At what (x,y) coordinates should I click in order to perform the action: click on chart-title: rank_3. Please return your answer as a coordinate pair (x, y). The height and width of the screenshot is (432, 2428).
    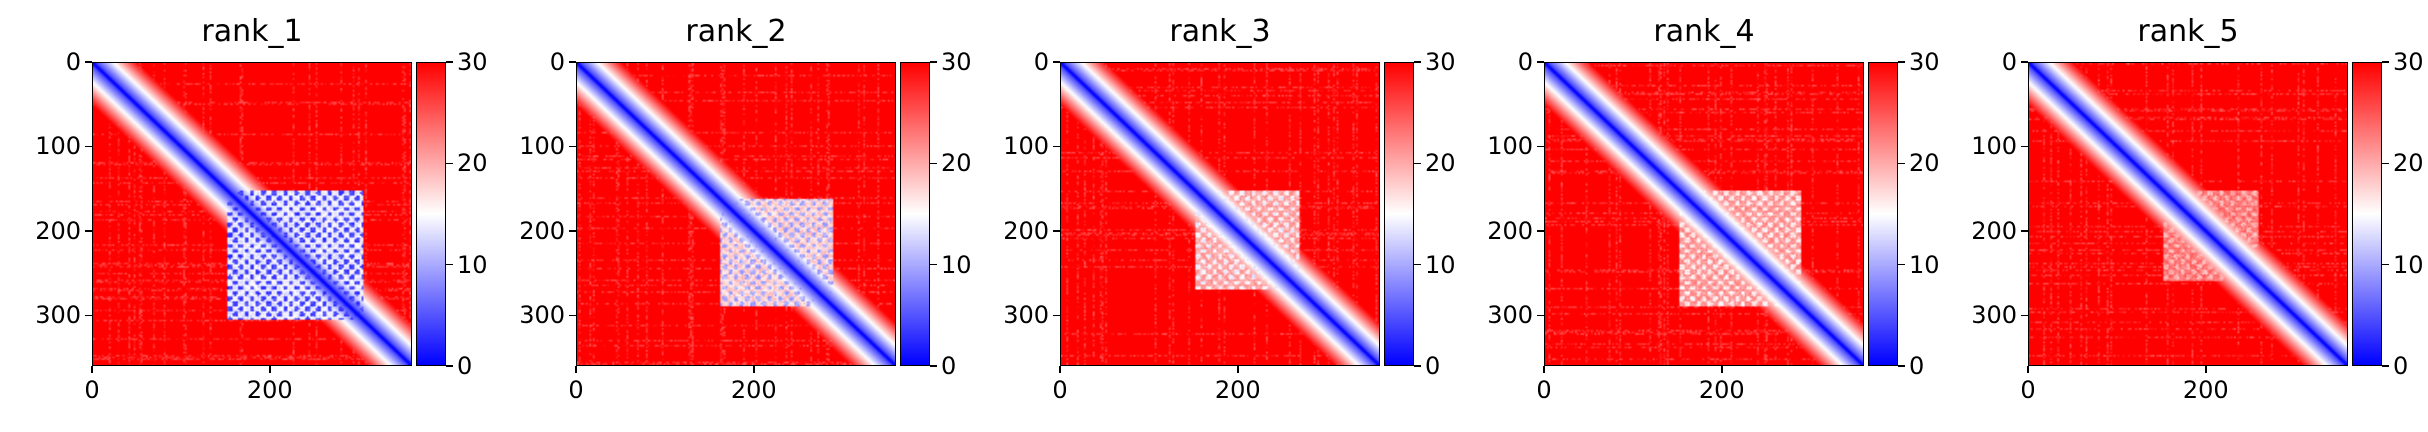
    Looking at the image, I should click on (1220, 31).